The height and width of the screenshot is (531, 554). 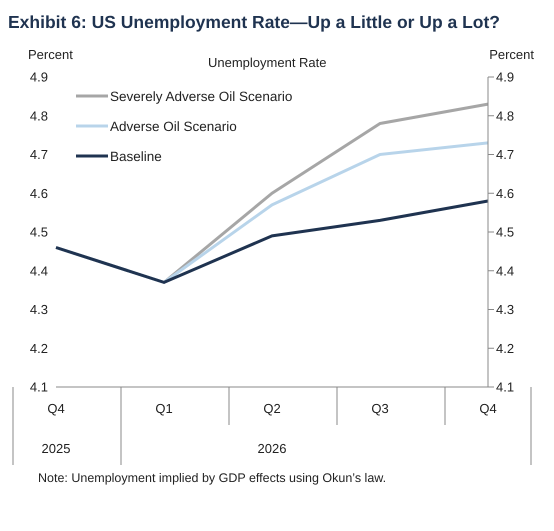 What do you see at coordinates (164, 408) in the screenshot?
I see `x-tick-label: Q1` at bounding box center [164, 408].